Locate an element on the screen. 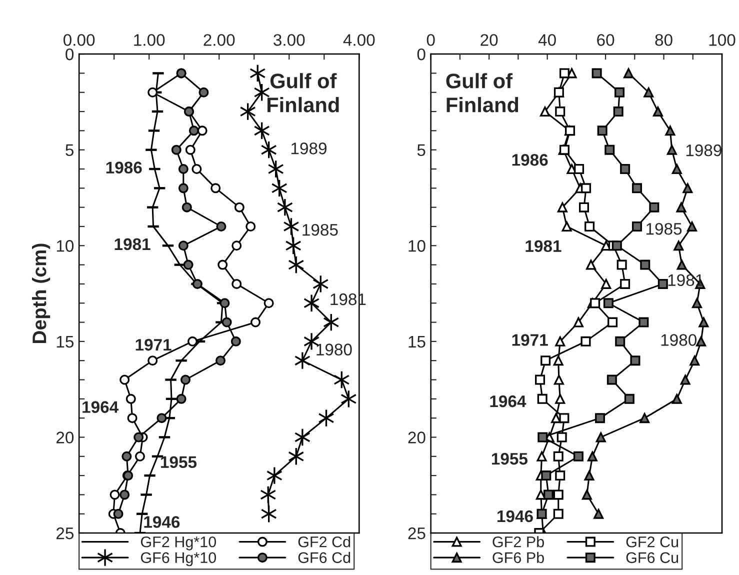  x-tick-label: 1.00 is located at coordinates (149, 40).